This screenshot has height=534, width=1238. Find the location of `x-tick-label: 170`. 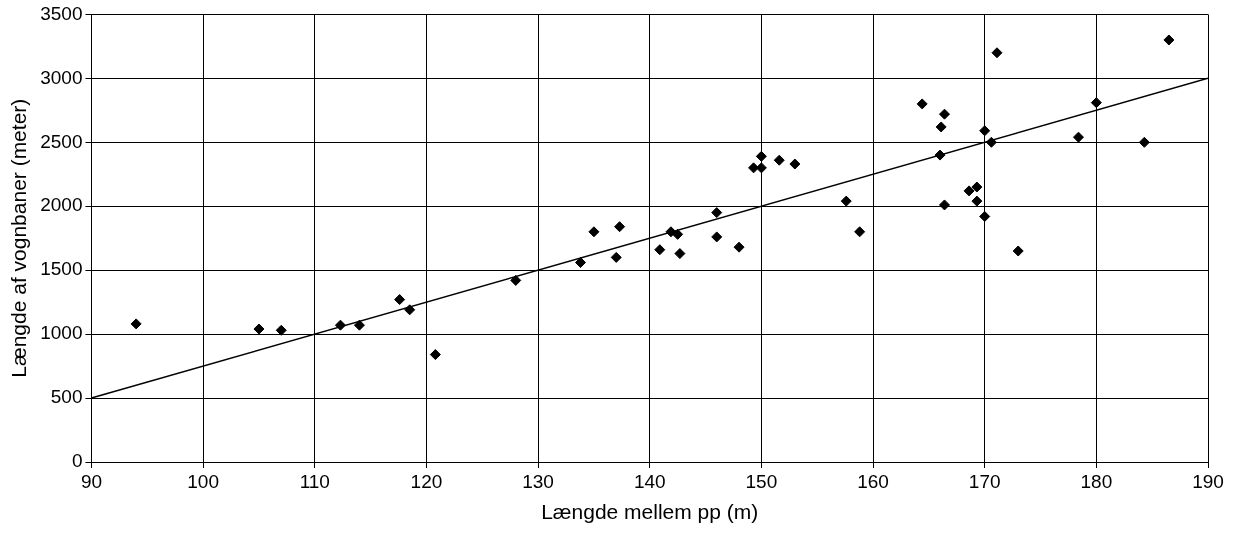

x-tick-label: 170 is located at coordinates (984, 481).